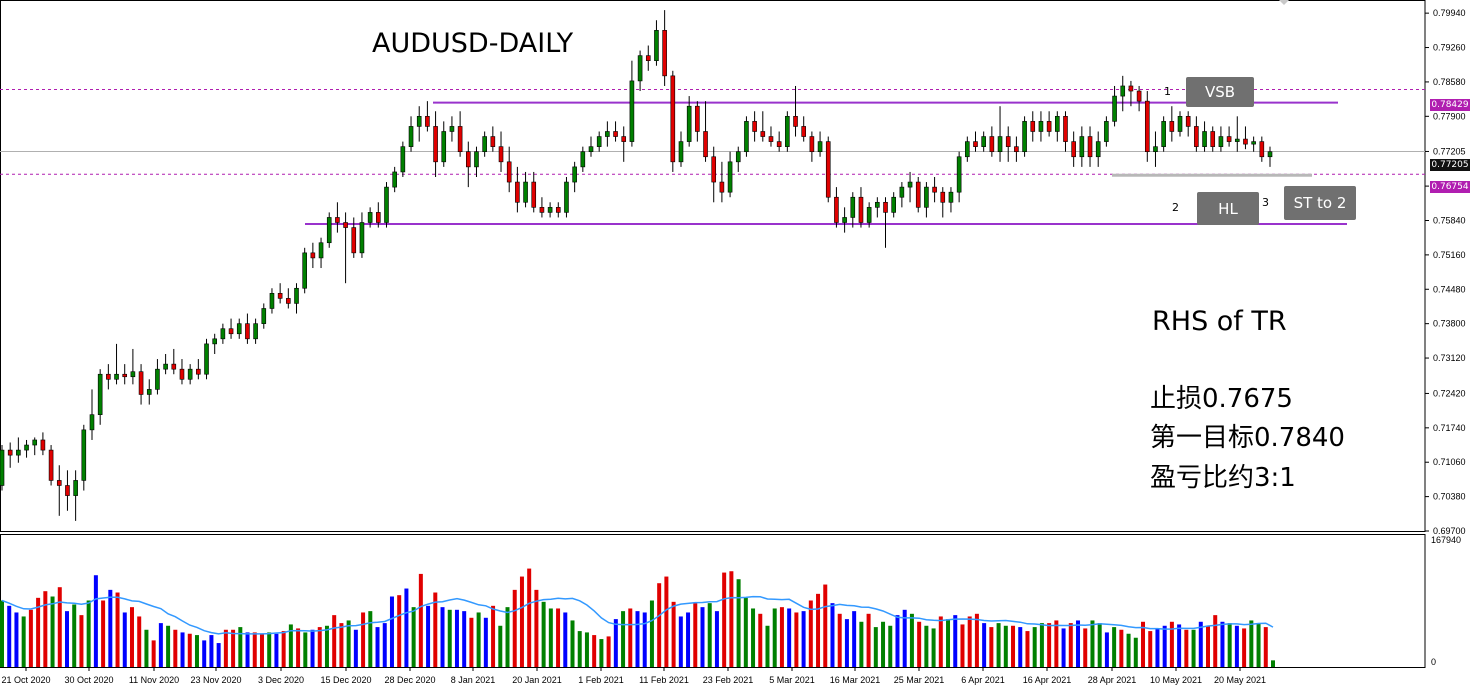 Image resolution: width=1476 pixels, height=693 pixels. I want to click on volume-average-line, so click(637, 615).